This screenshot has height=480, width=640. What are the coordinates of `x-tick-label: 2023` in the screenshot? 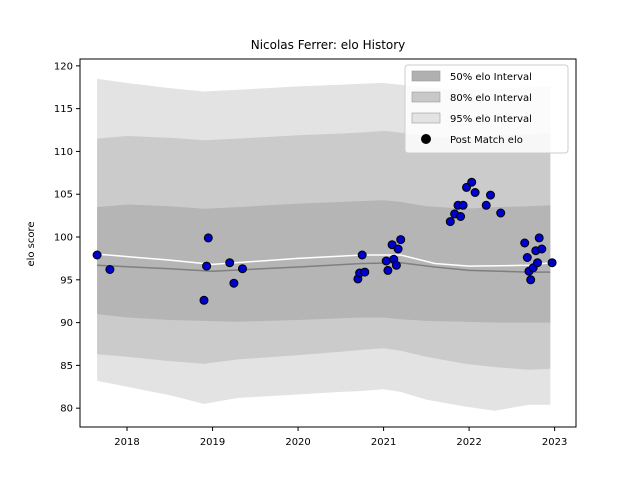 It's located at (554, 442).